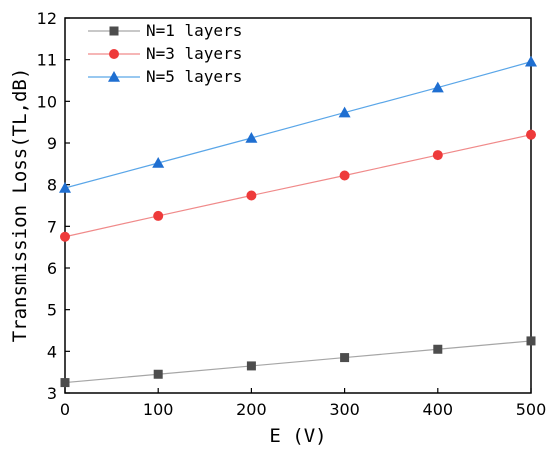  I want to click on y-tick-label: 4, so click(52, 351).